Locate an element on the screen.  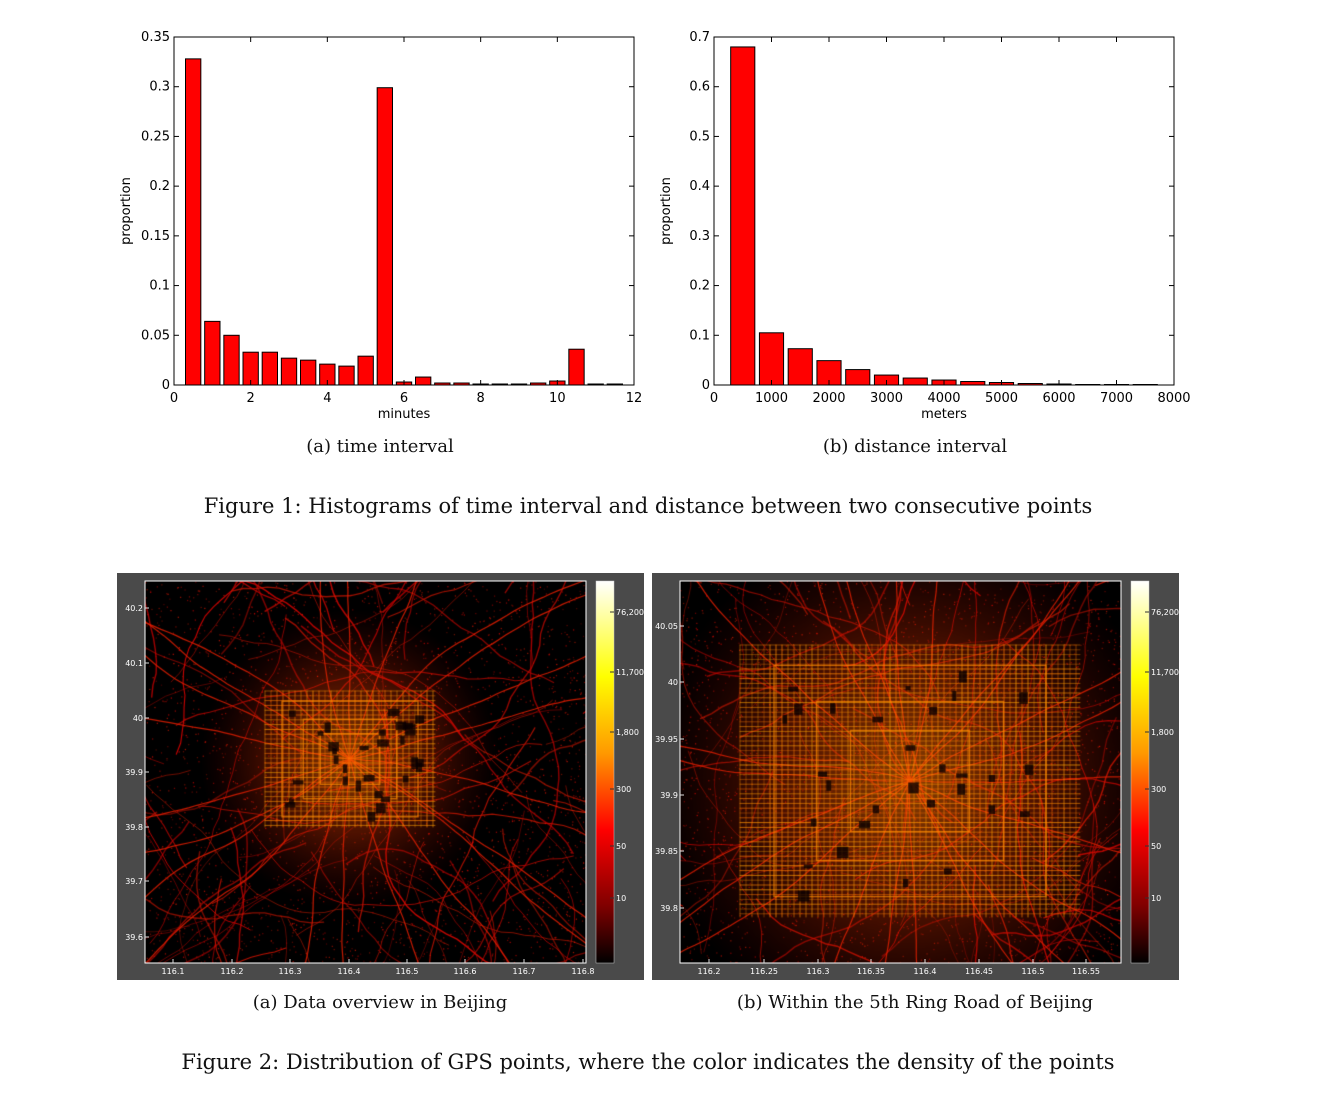
y-tick-label: 0.7 is located at coordinates (699, 37).